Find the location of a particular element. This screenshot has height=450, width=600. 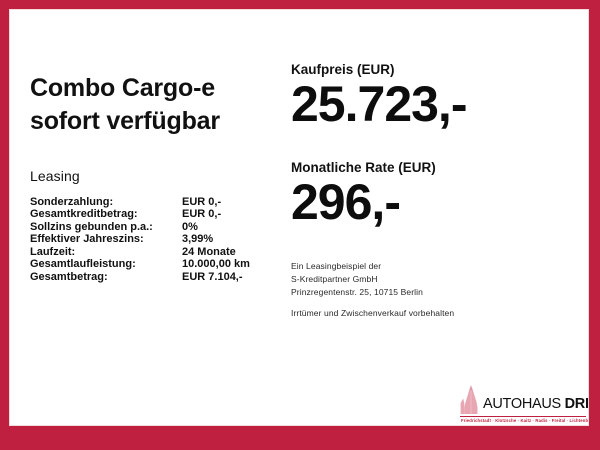

fineprint-spacer is located at coordinates (436, 303).